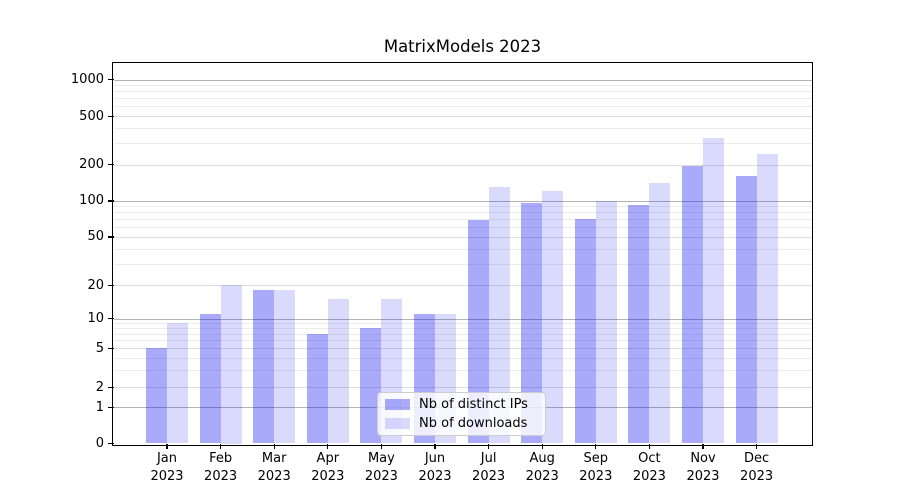 The width and height of the screenshot is (900, 500). What do you see at coordinates (488, 458) in the screenshot?
I see `x-tick-month: Jul` at bounding box center [488, 458].